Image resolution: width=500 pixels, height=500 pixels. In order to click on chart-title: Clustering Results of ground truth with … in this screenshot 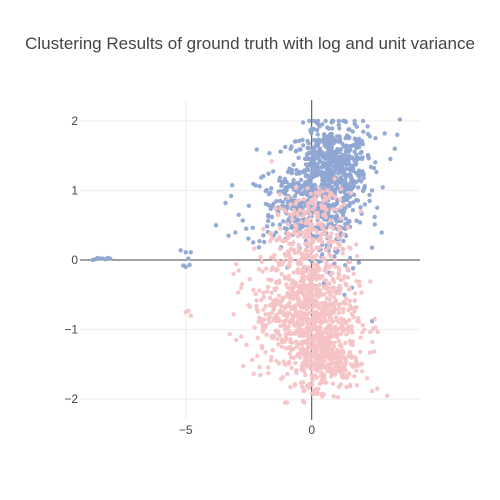, I will do `click(250, 43)`.